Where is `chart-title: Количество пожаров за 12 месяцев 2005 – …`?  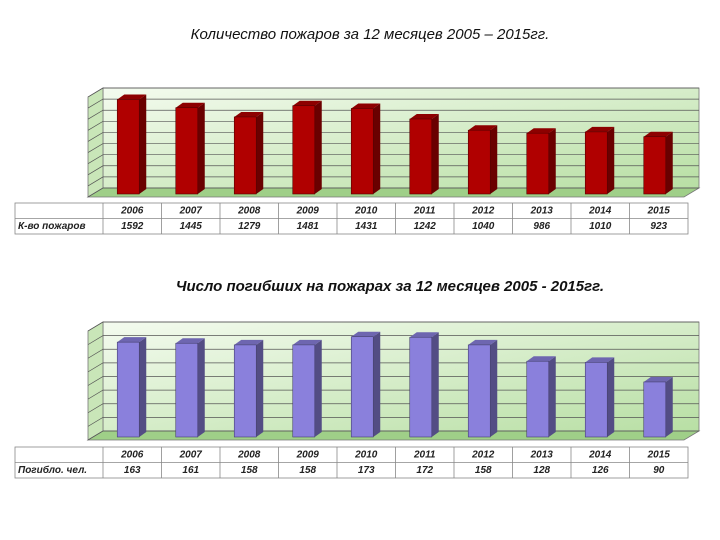
chart-title: Количество пожаров за 12 месяцев 2005 – … is located at coordinates (370, 34).